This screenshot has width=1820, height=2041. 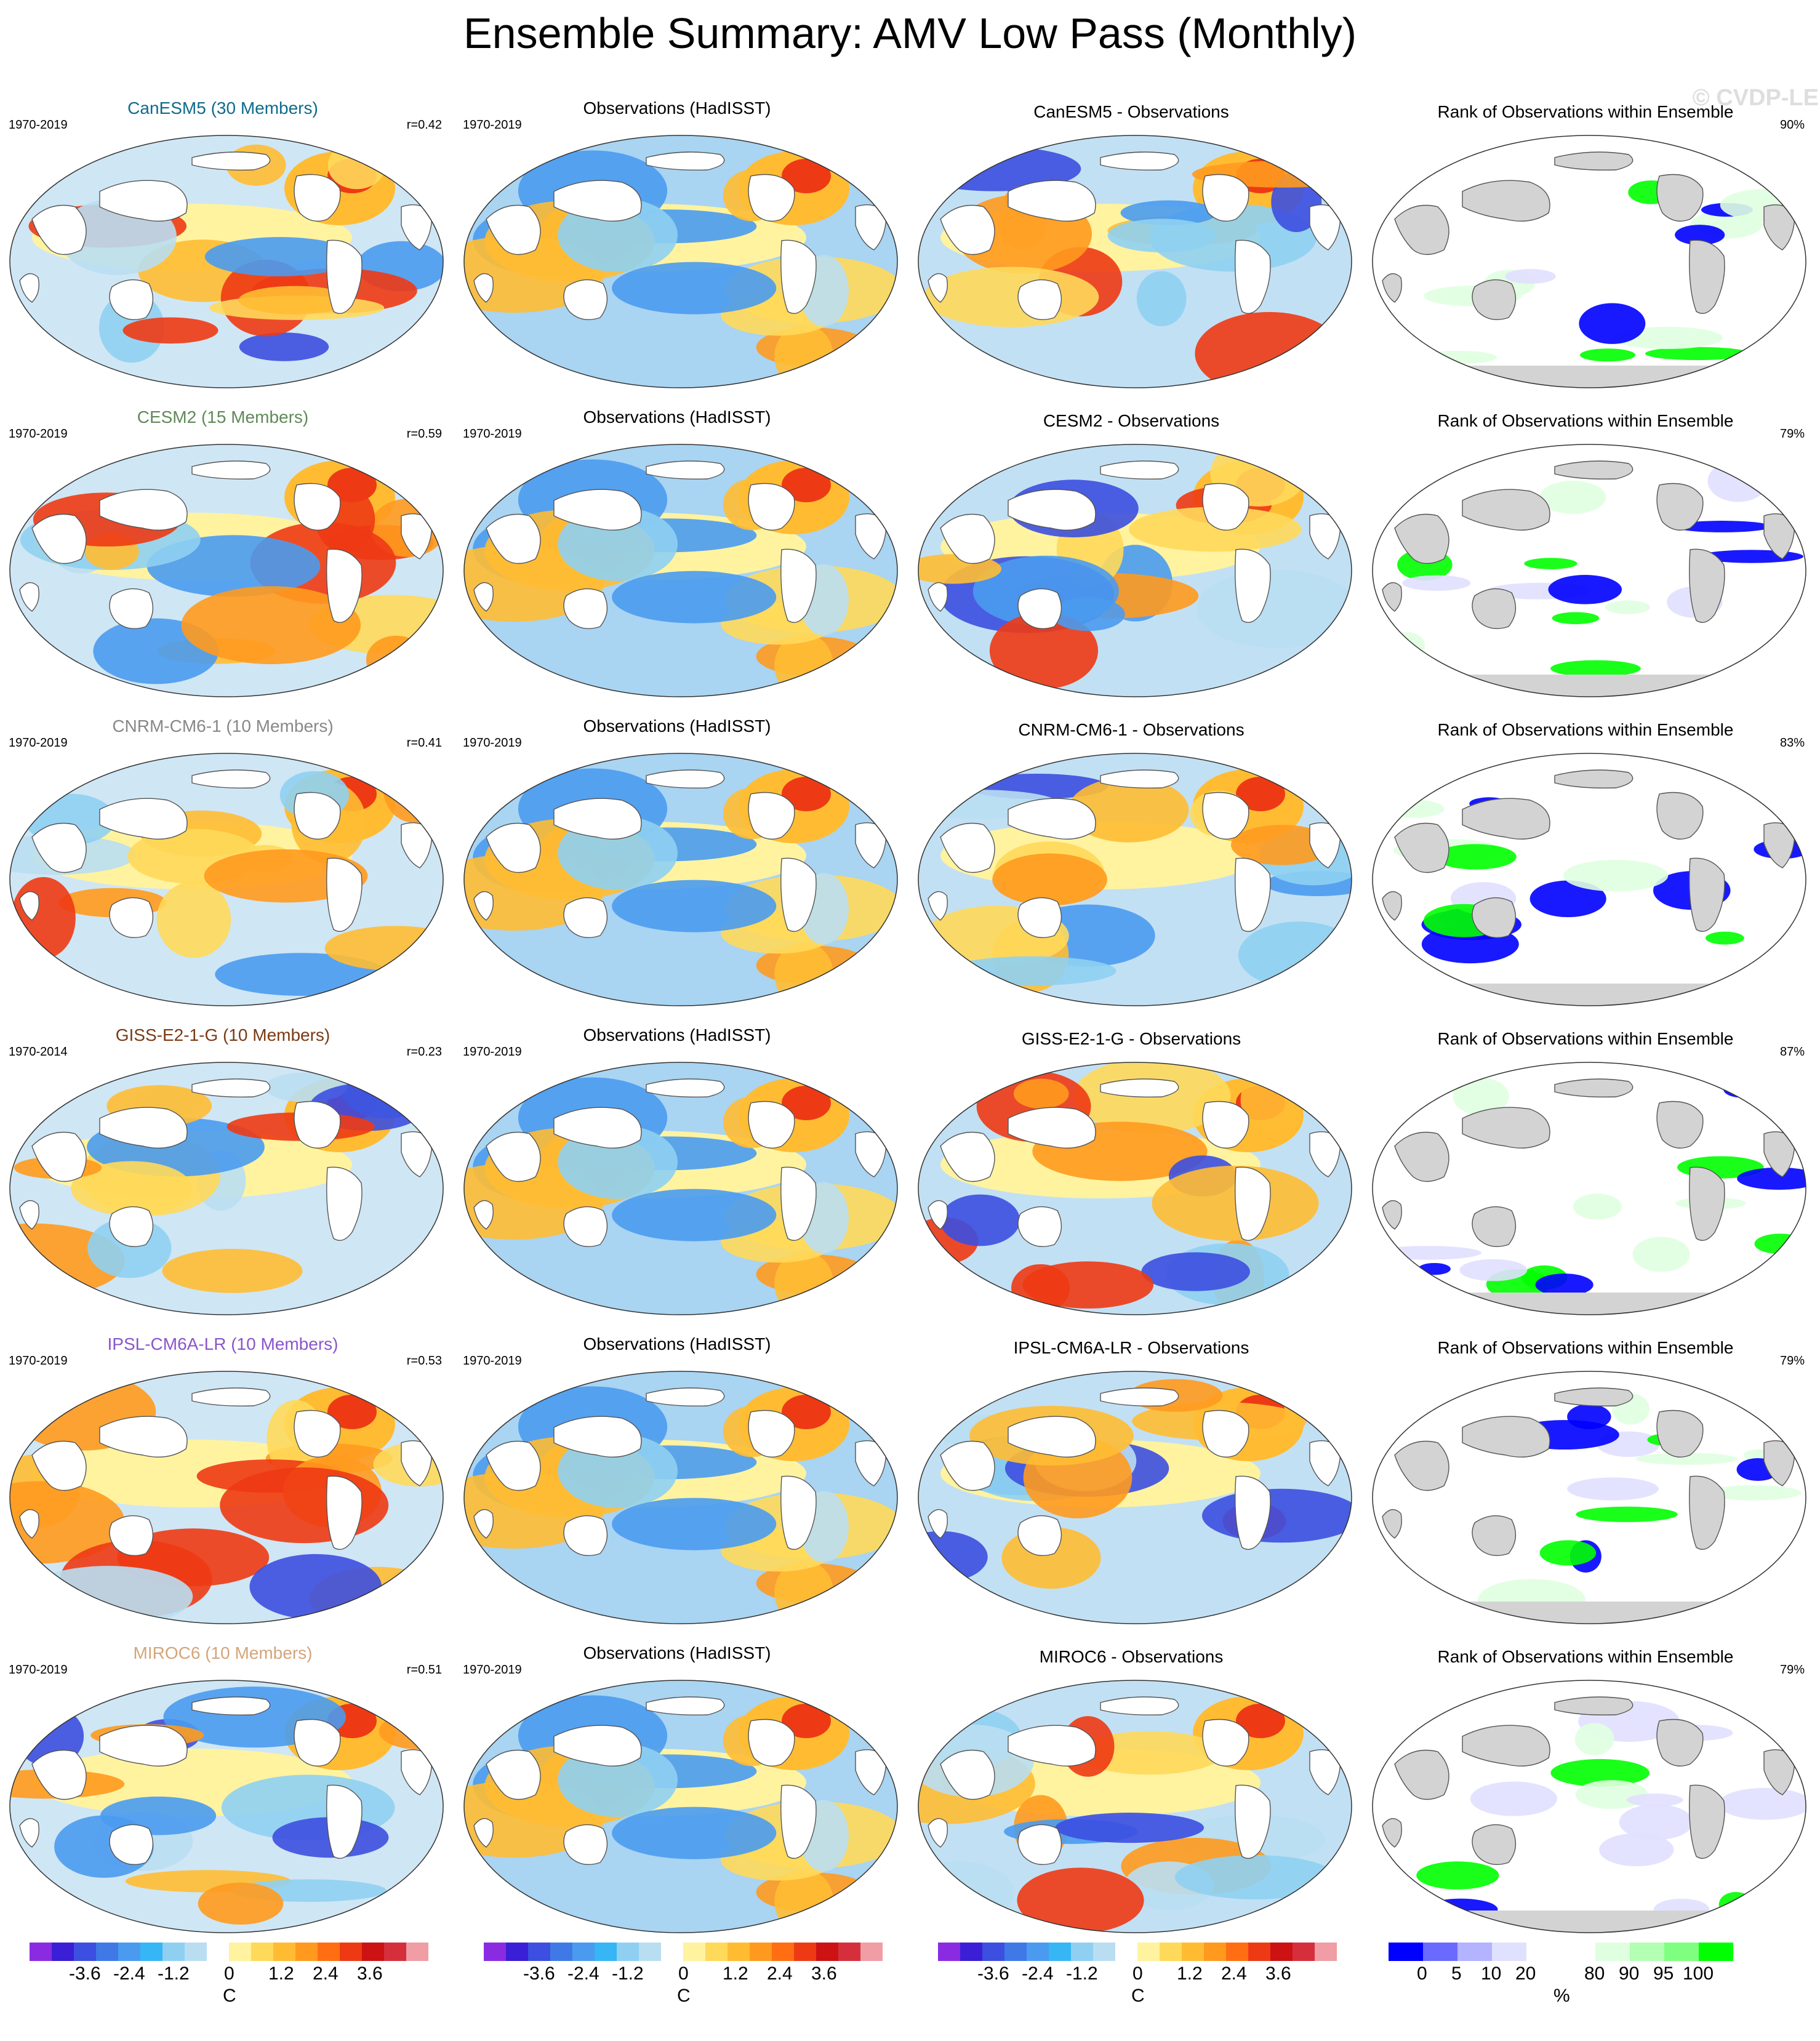 I want to click on rank-panel: Rank of Observations within Ensemble 87%, so click(x=1585, y=1173).